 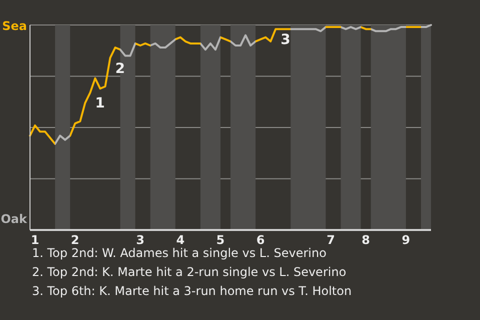 What do you see at coordinates (220, 240) in the screenshot?
I see `x-tick-label: 5` at bounding box center [220, 240].